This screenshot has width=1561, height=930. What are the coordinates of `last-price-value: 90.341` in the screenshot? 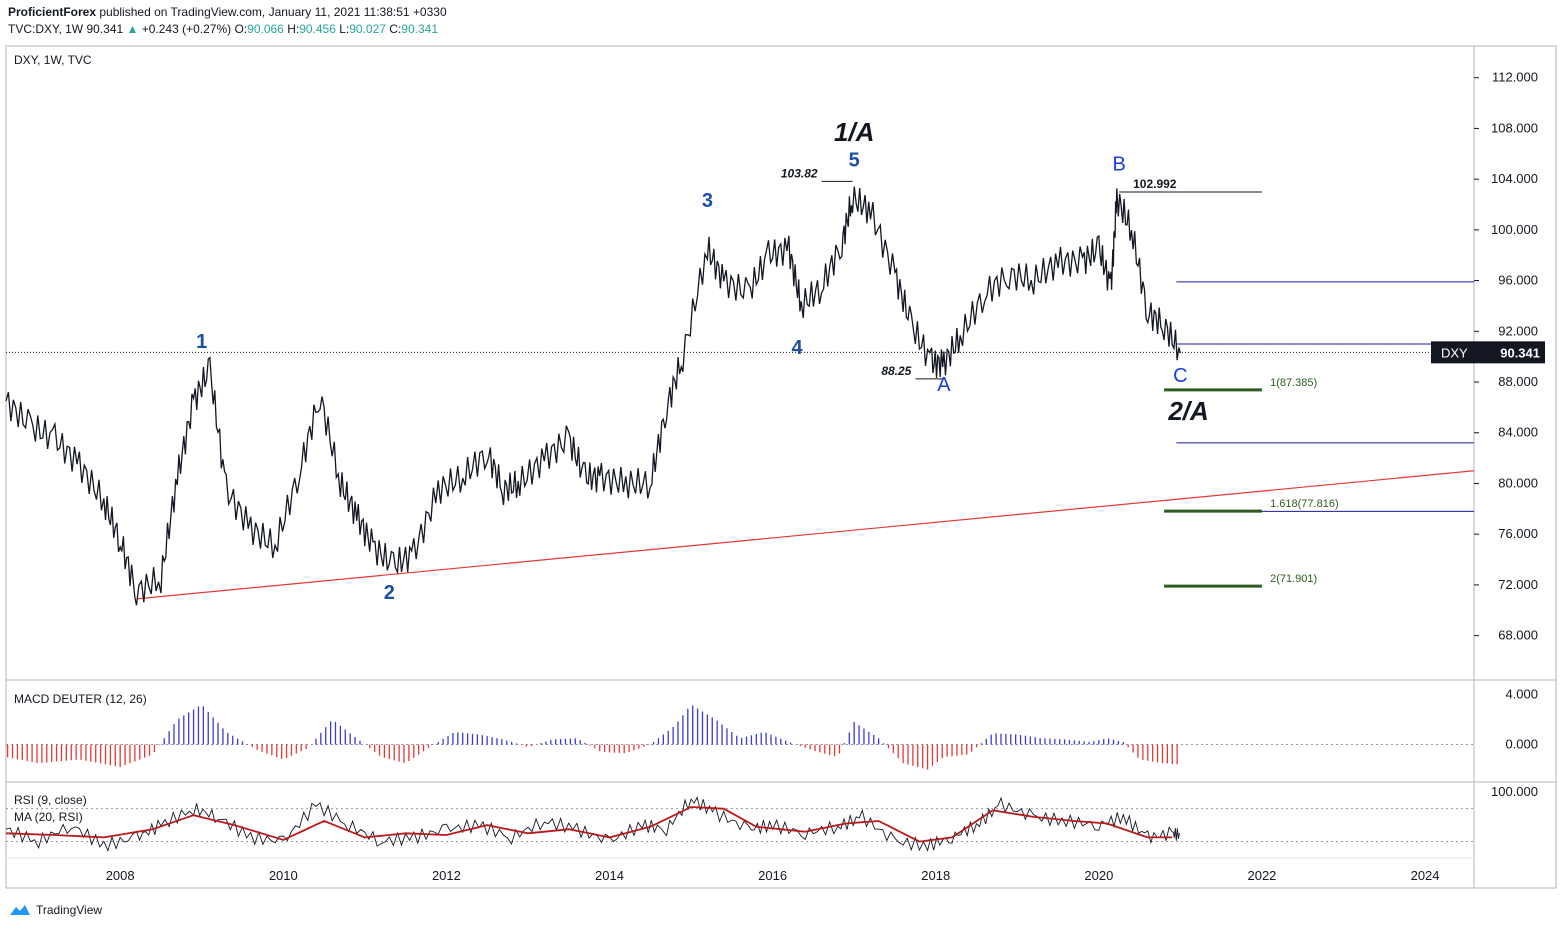 It's located at (1520, 352).